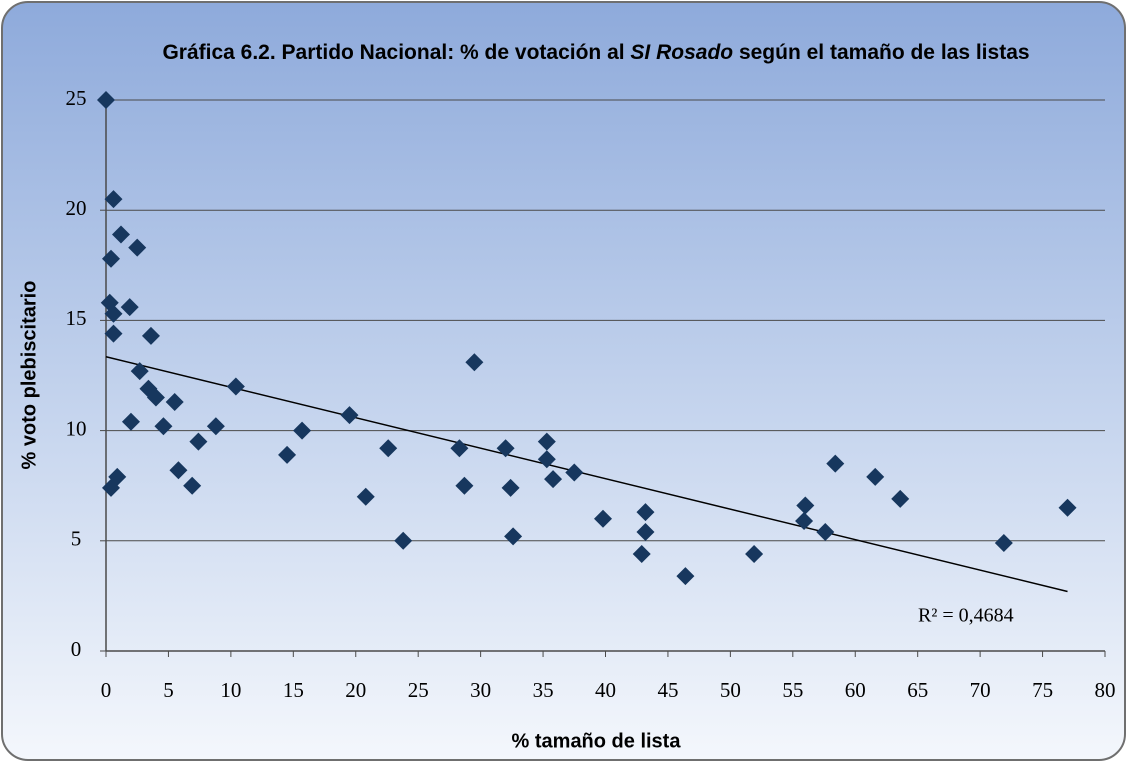 The height and width of the screenshot is (767, 1127). What do you see at coordinates (76, 649) in the screenshot?
I see `y-tick-label: 0` at bounding box center [76, 649].